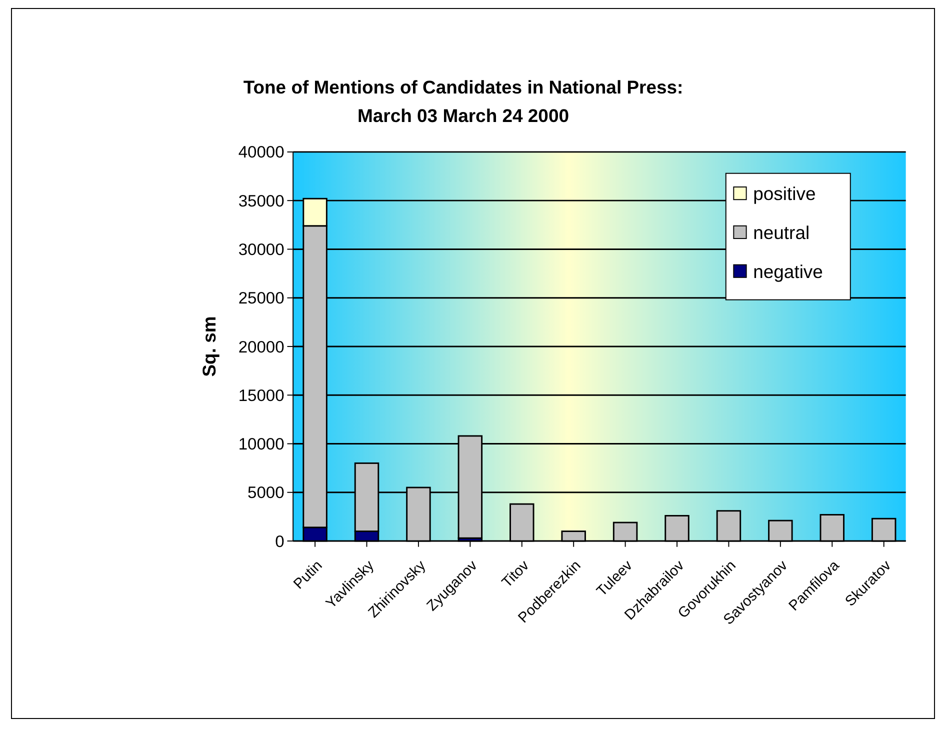  What do you see at coordinates (261, 444) in the screenshot?
I see `y-tick-label: 10000` at bounding box center [261, 444].